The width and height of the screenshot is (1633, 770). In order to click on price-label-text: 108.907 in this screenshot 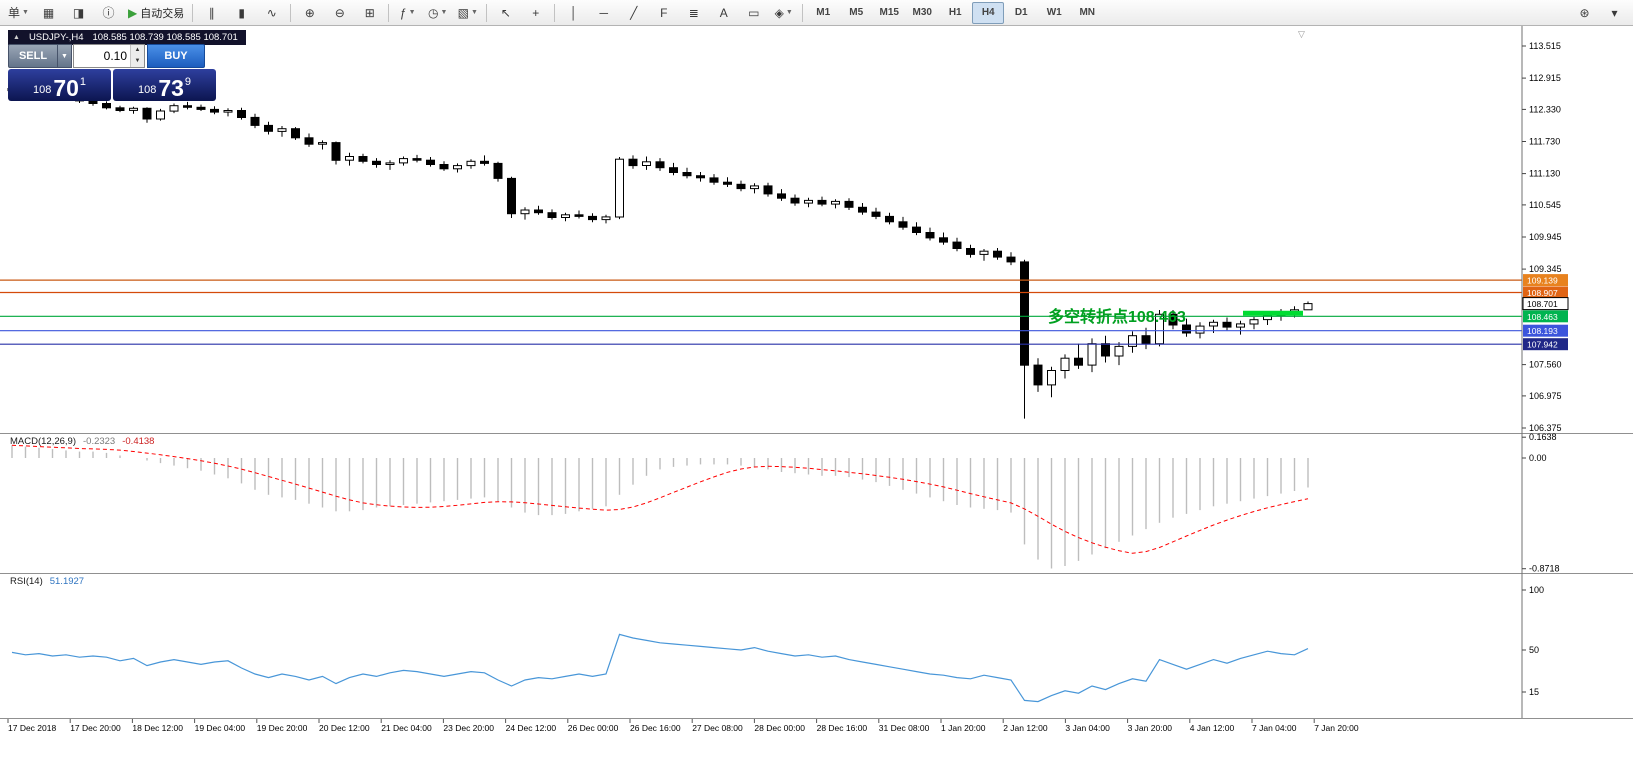, I will do `click(1542, 293)`.